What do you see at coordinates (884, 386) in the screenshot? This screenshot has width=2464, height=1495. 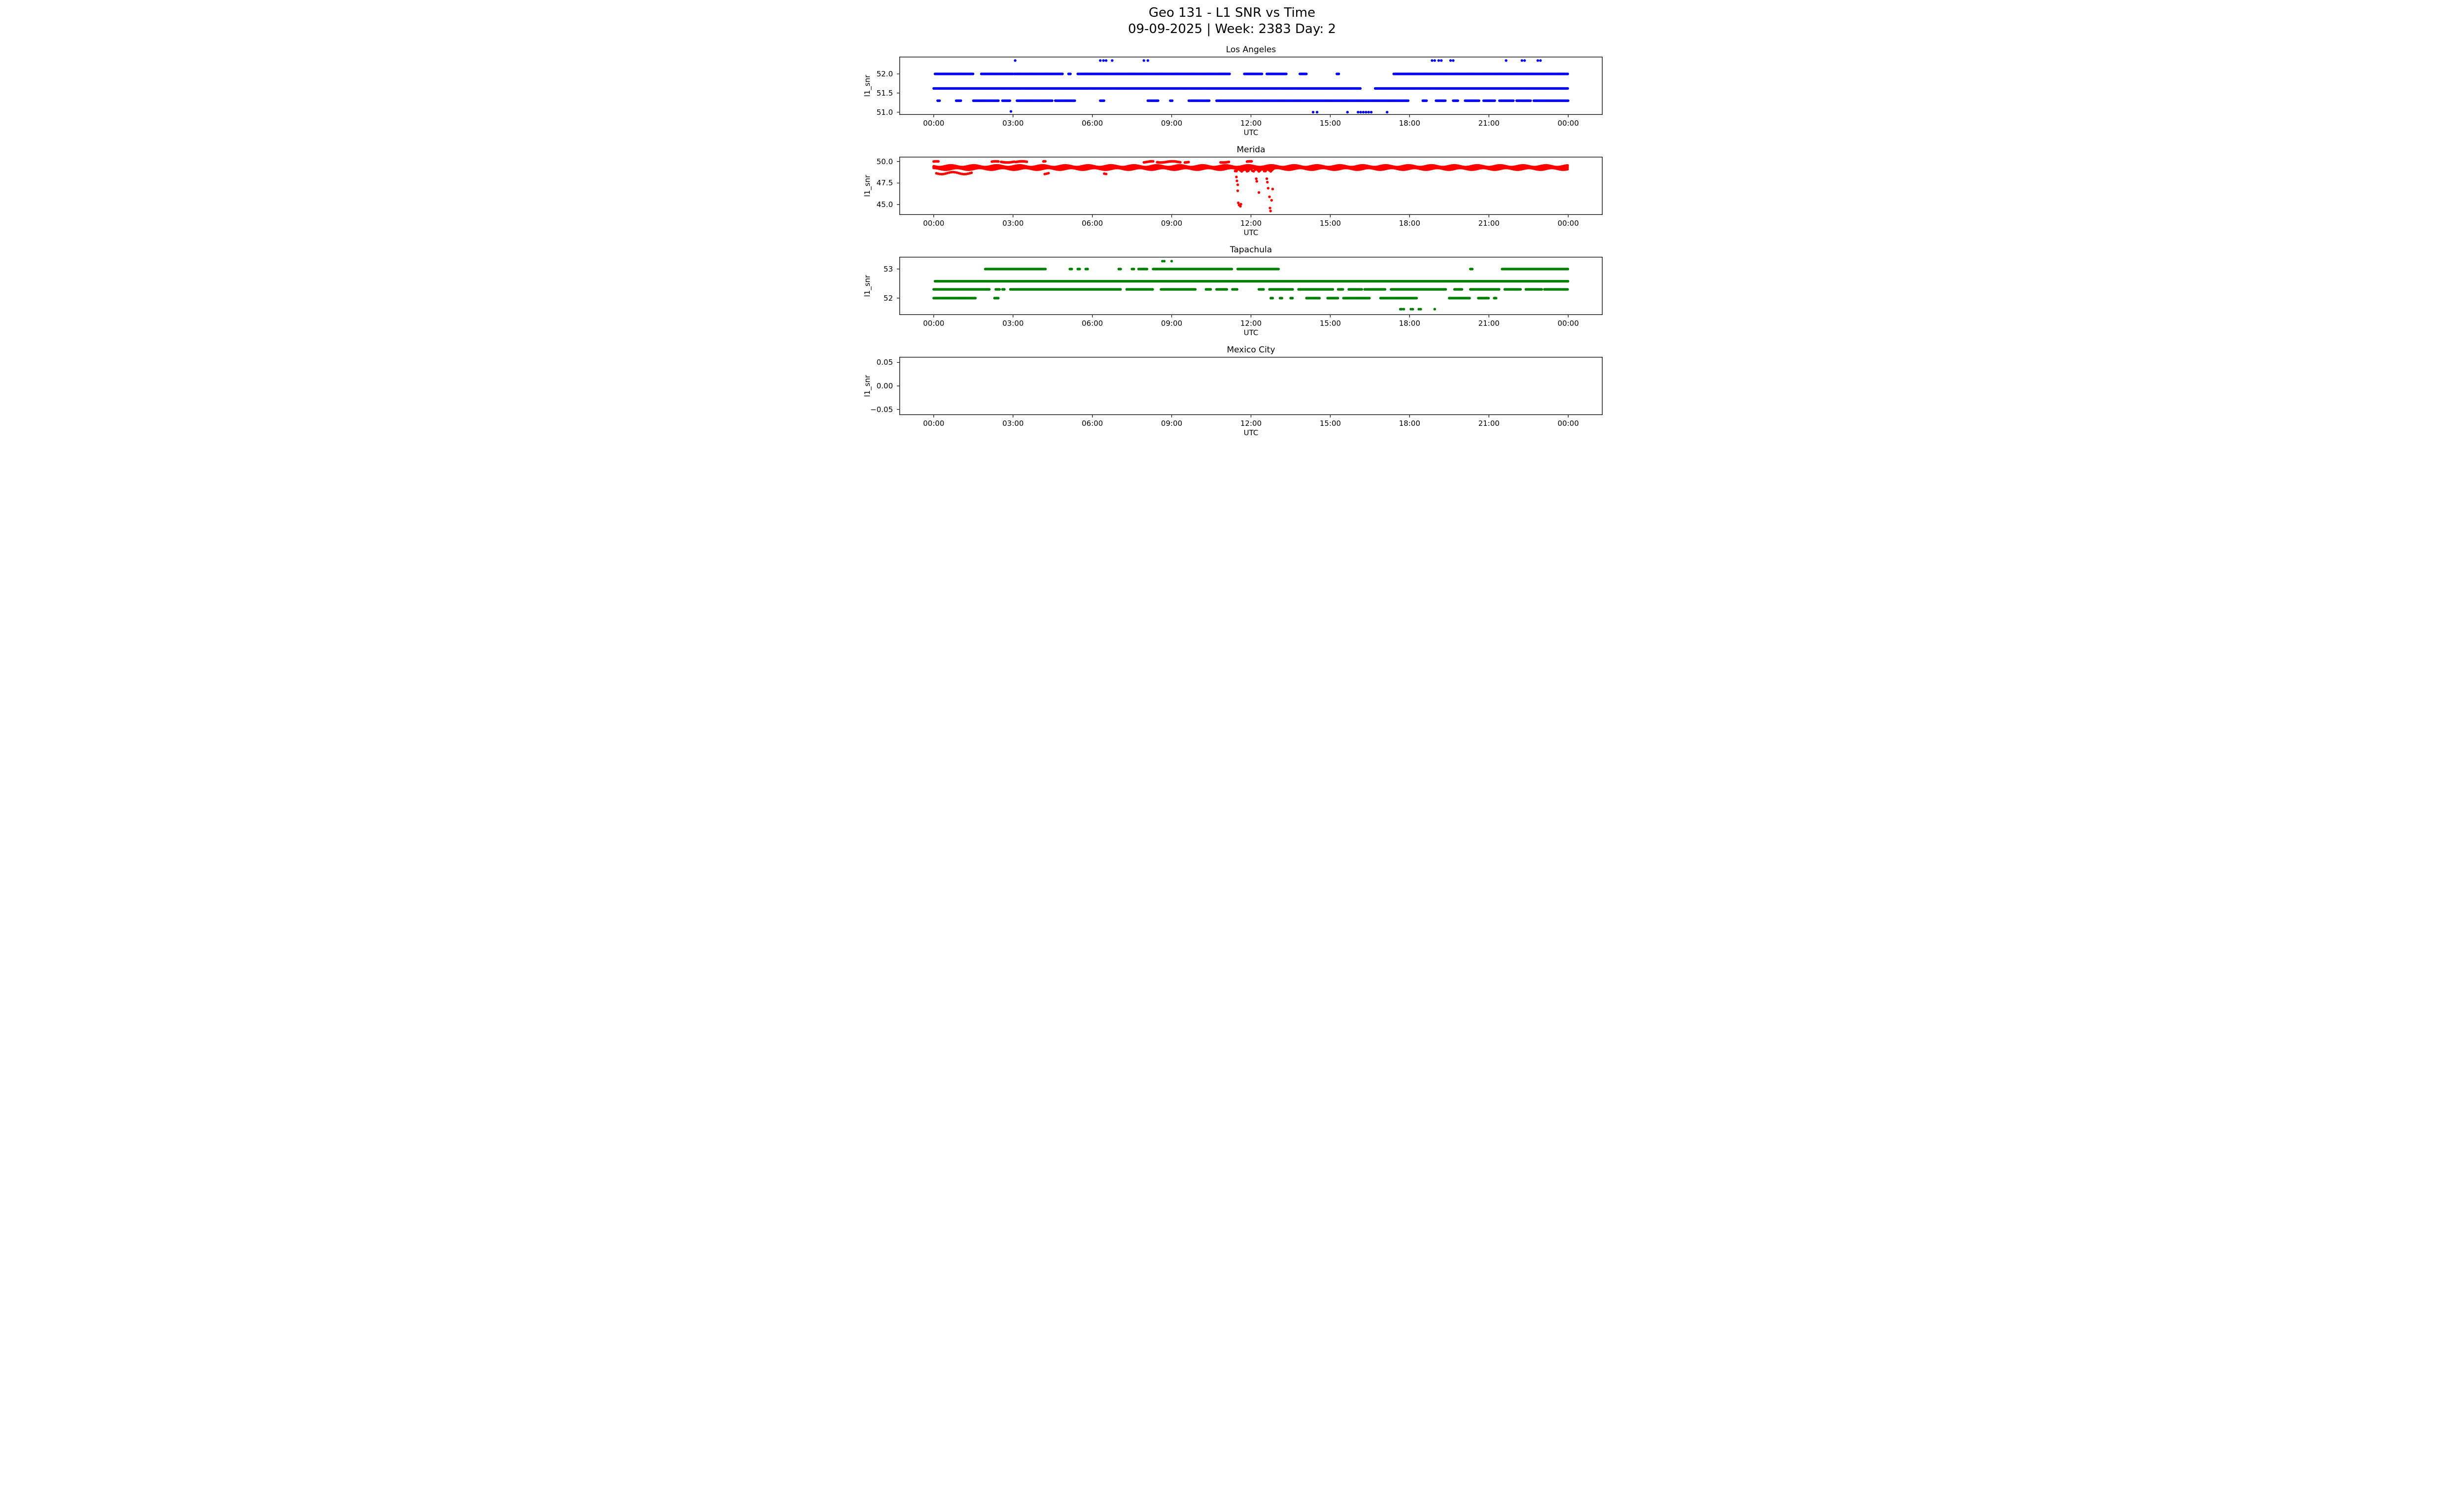 I see `y-tick-label: 0.00` at bounding box center [884, 386].